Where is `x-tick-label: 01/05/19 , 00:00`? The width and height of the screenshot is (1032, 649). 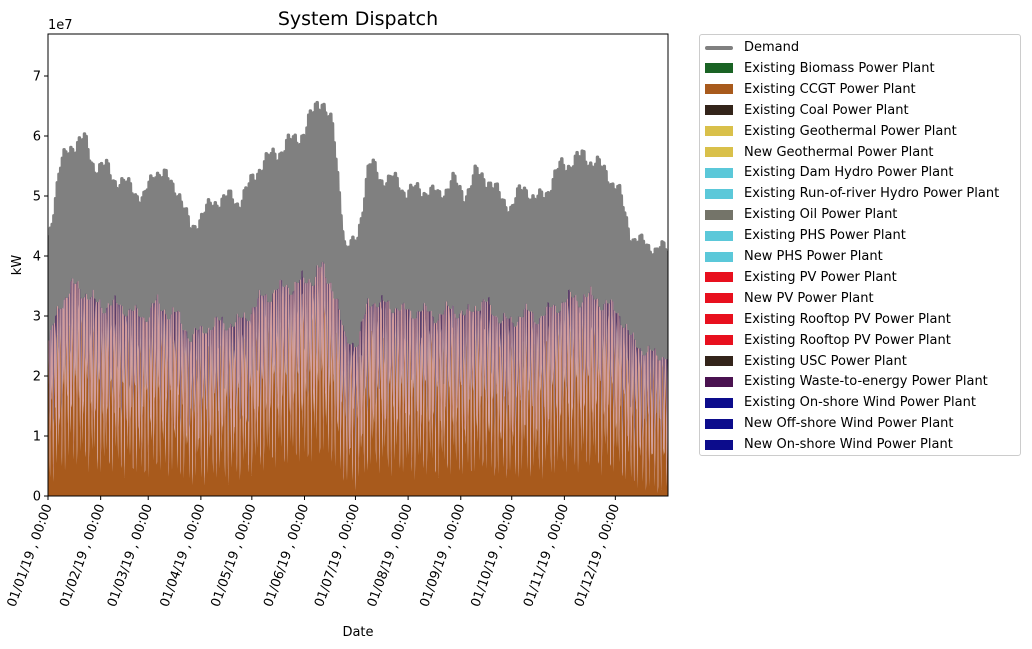
x-tick-label: 01/05/19 , 00:00 is located at coordinates (233, 555).